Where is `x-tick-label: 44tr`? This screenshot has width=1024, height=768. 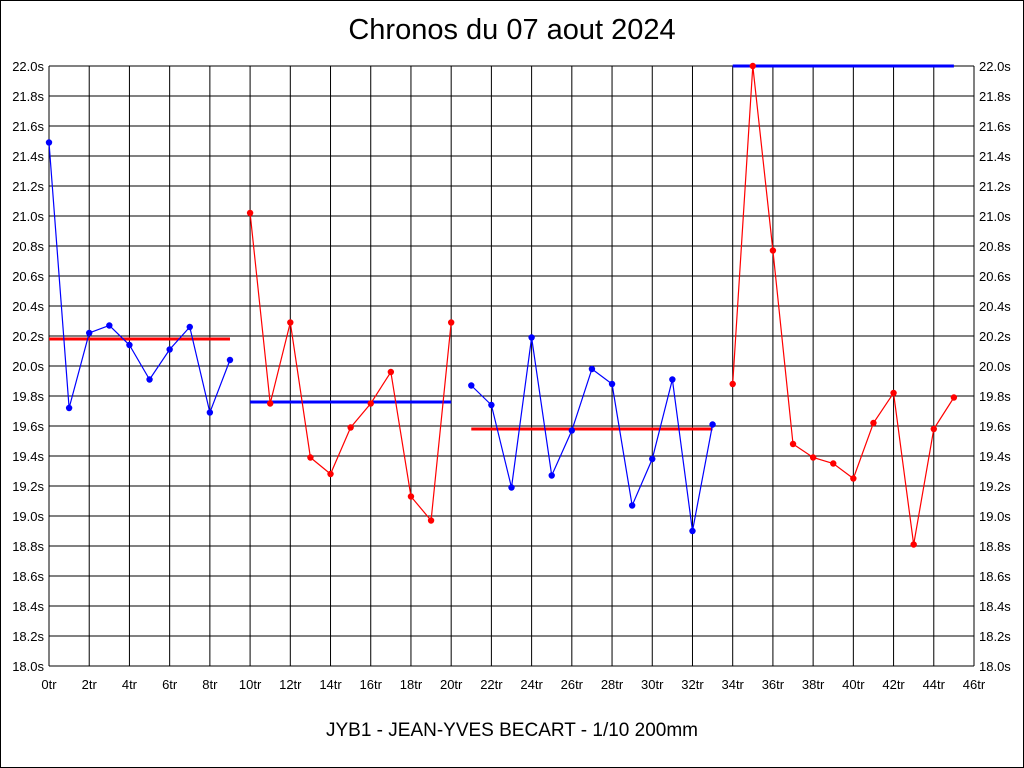 x-tick-label: 44tr is located at coordinates (934, 684).